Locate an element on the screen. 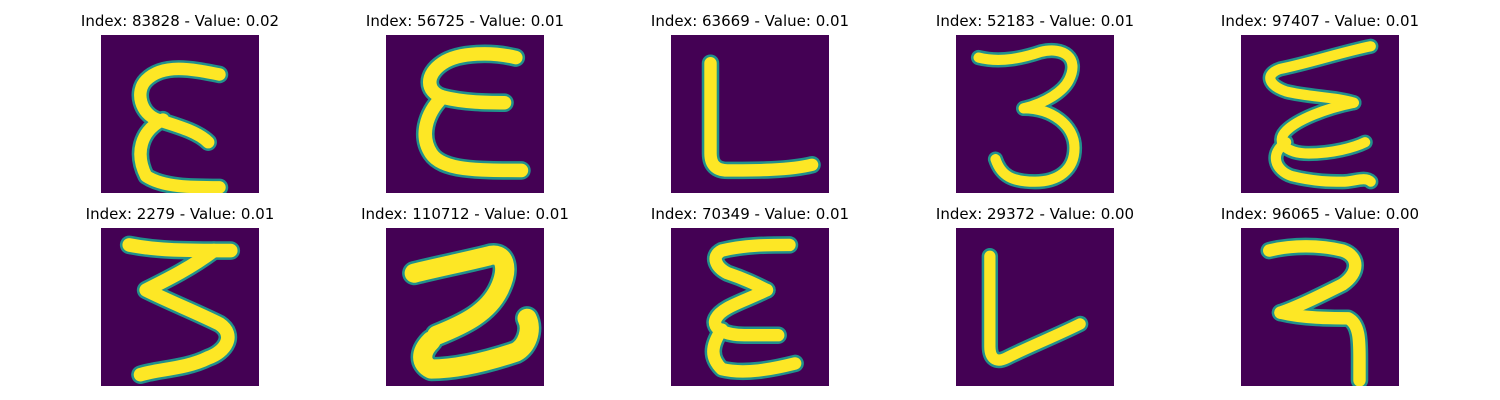  subplot-title: Index: 63669 - Value: 0.01 is located at coordinates (750, 21).